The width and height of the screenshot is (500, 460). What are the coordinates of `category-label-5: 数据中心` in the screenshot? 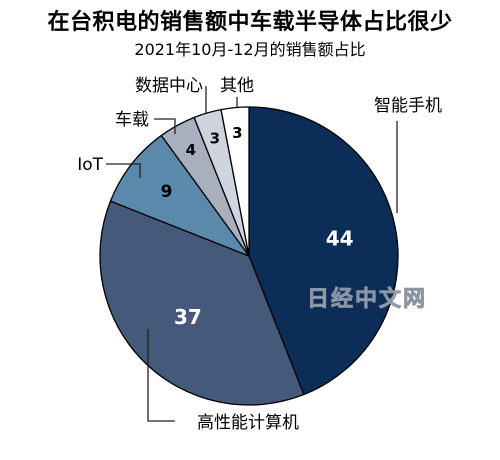 It's located at (169, 86).